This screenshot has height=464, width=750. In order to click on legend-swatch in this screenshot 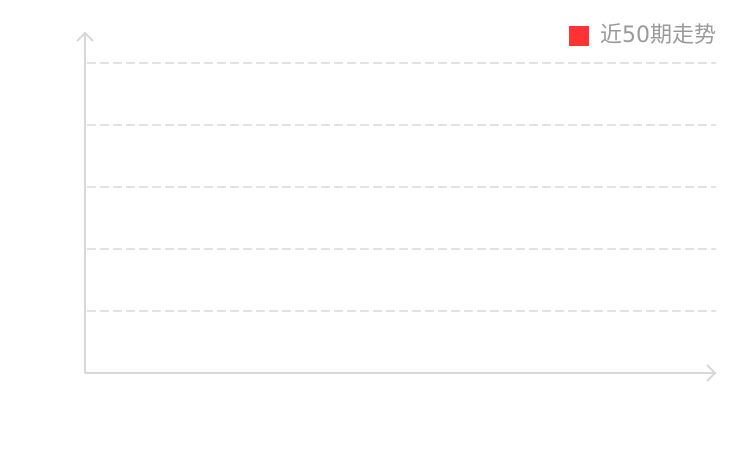, I will do `click(579, 36)`.